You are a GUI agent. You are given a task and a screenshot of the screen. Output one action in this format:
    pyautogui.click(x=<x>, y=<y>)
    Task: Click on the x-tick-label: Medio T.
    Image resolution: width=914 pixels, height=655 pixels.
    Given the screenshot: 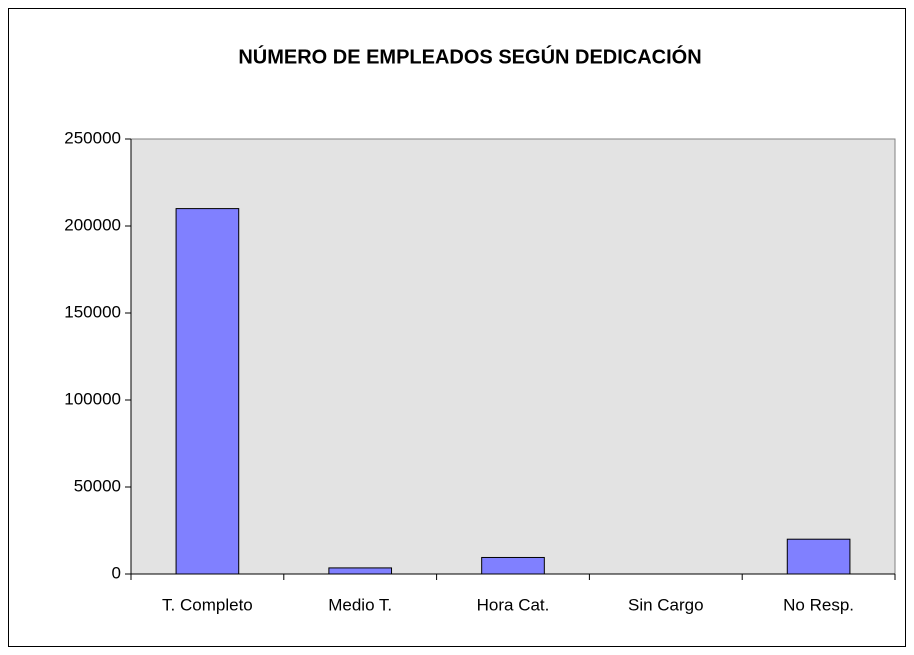 What is the action you would take?
    pyautogui.click(x=360, y=604)
    